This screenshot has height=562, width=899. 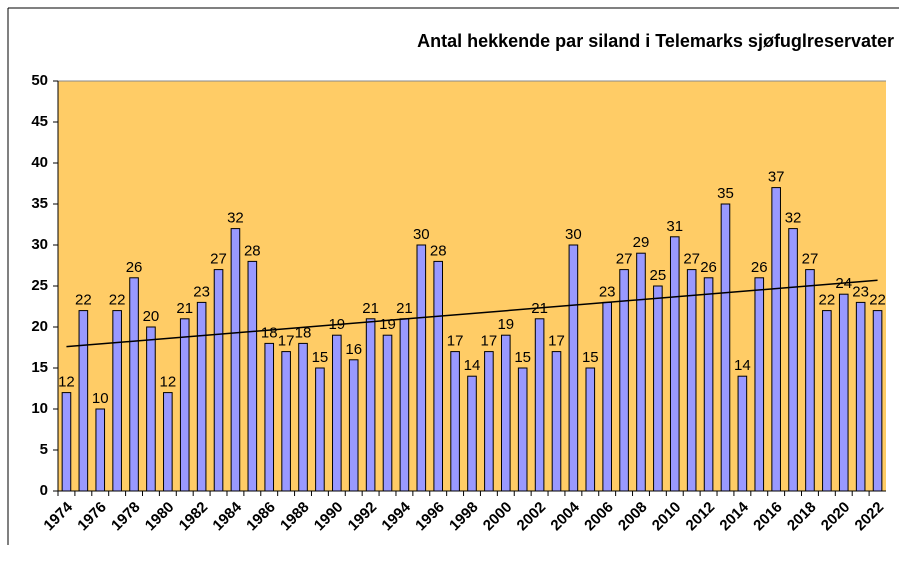 What do you see at coordinates (58, 516) in the screenshot?
I see `x-tick-label: 1974` at bounding box center [58, 516].